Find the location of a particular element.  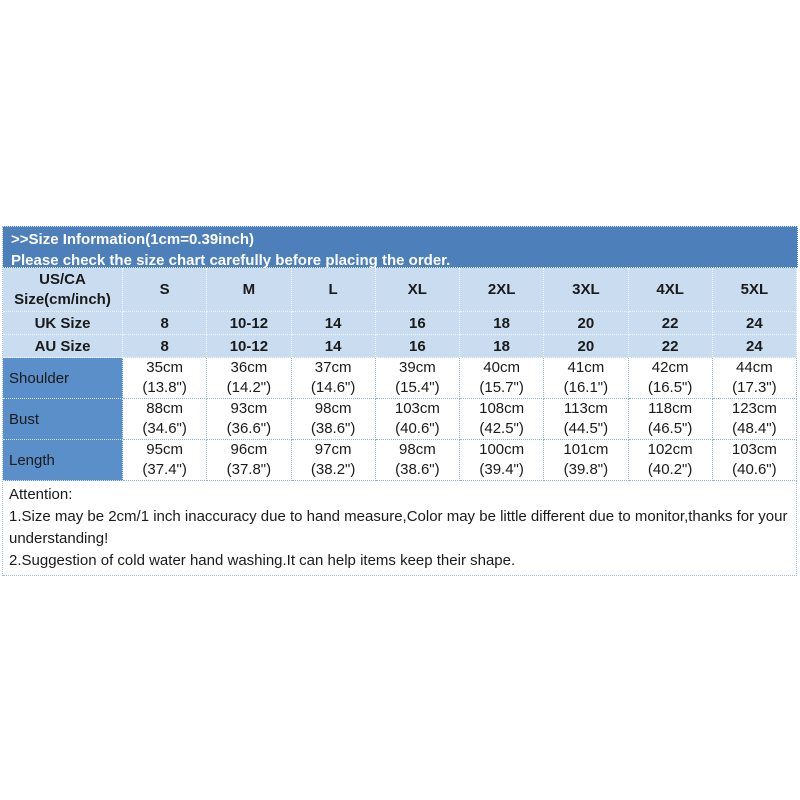

au-size-value: 24 is located at coordinates (754, 346).